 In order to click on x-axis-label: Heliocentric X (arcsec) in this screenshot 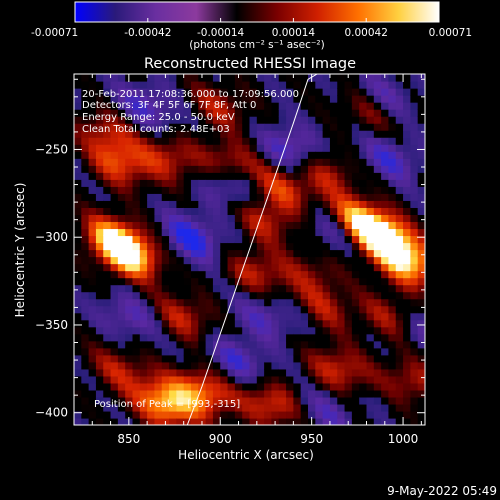, I will do `click(246, 455)`.